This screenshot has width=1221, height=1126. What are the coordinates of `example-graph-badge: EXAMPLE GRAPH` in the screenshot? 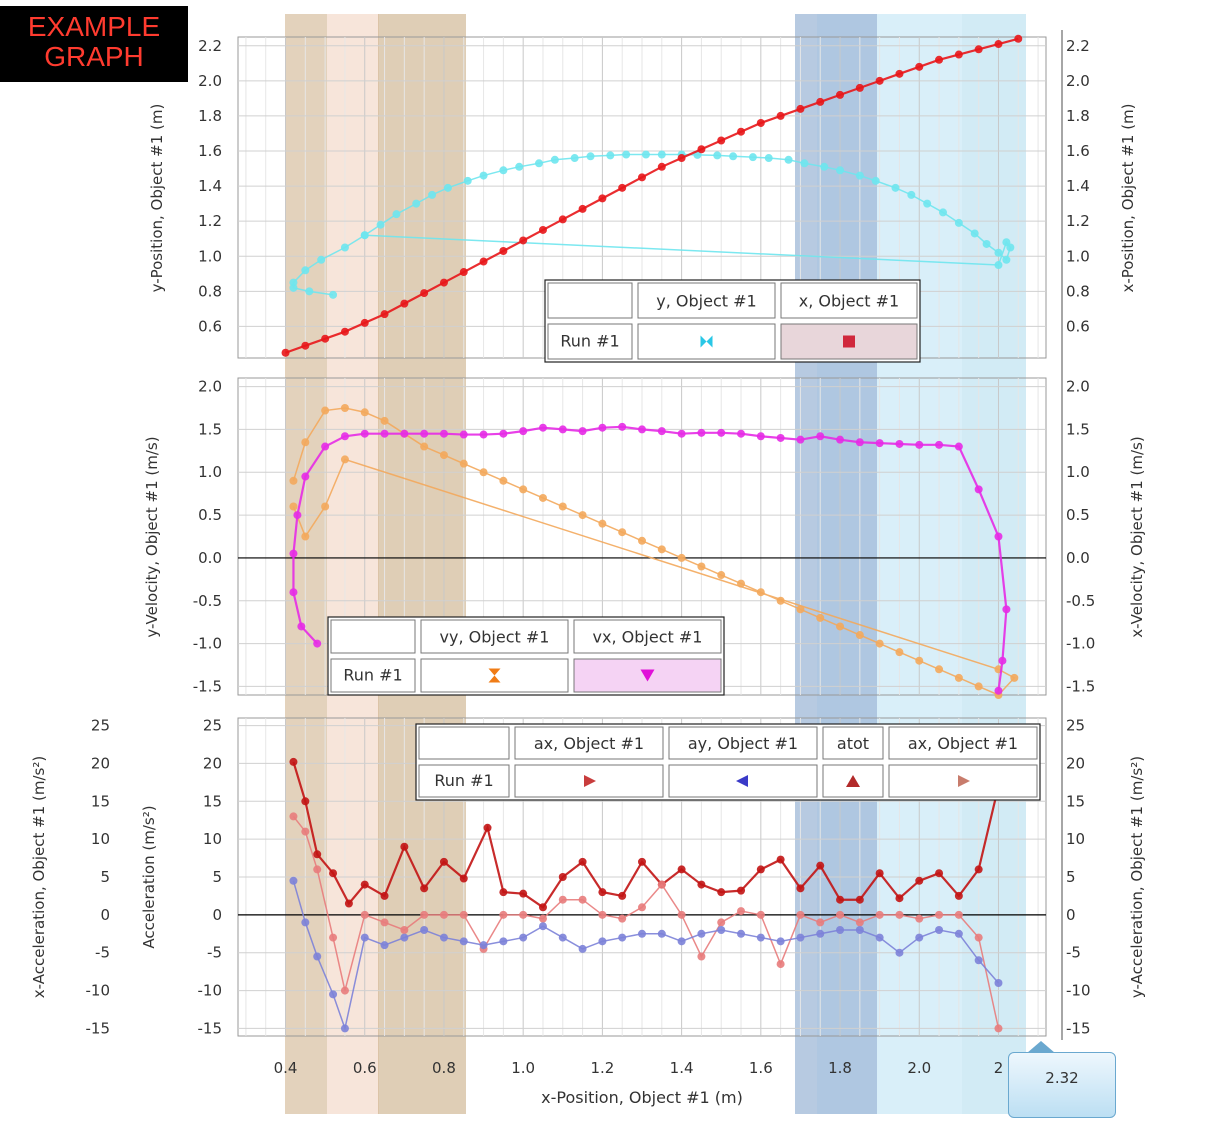 It's located at (94, 44).